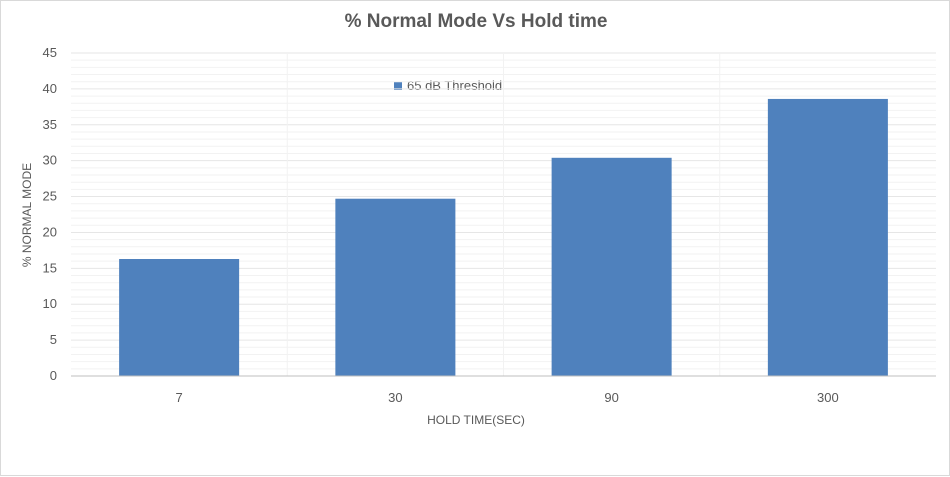  I want to click on x-axis-title: HOLD TIME(SEC), so click(476, 420).